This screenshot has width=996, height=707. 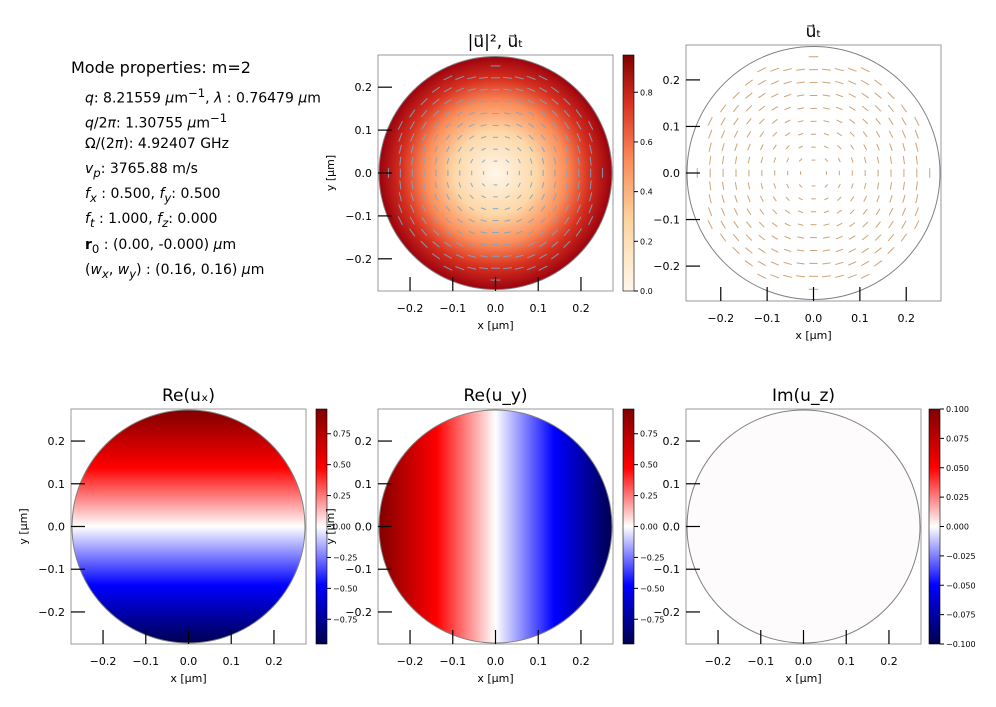 I want to click on colorbar-gradient, so click(x=628, y=173).